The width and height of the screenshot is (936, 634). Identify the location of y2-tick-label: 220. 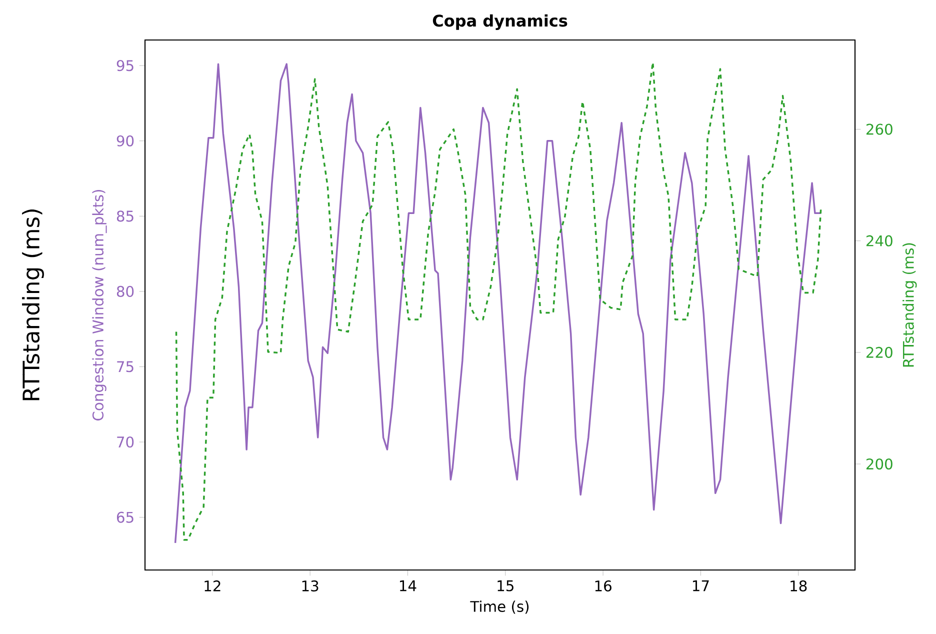
(879, 352).